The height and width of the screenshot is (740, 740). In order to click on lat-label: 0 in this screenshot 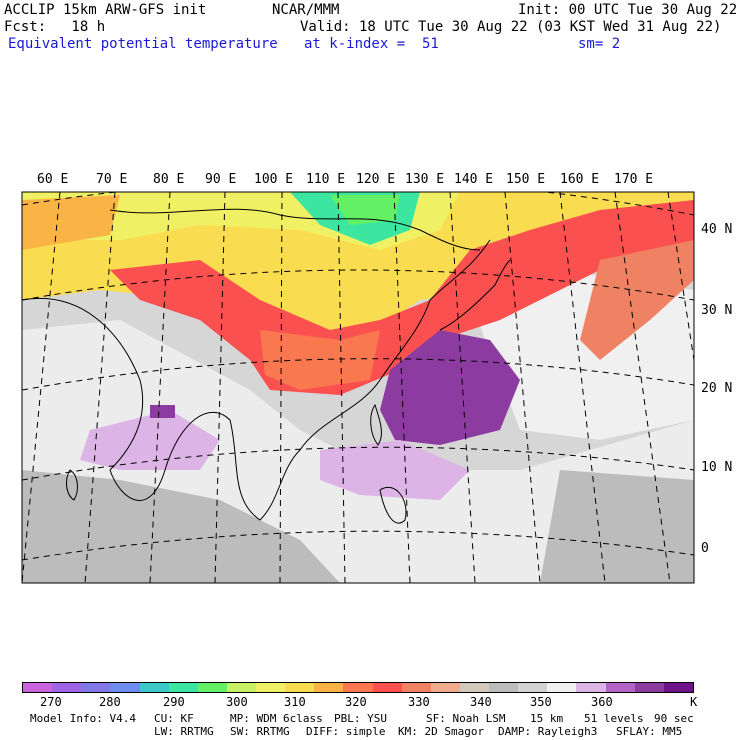, I will do `click(705, 548)`.